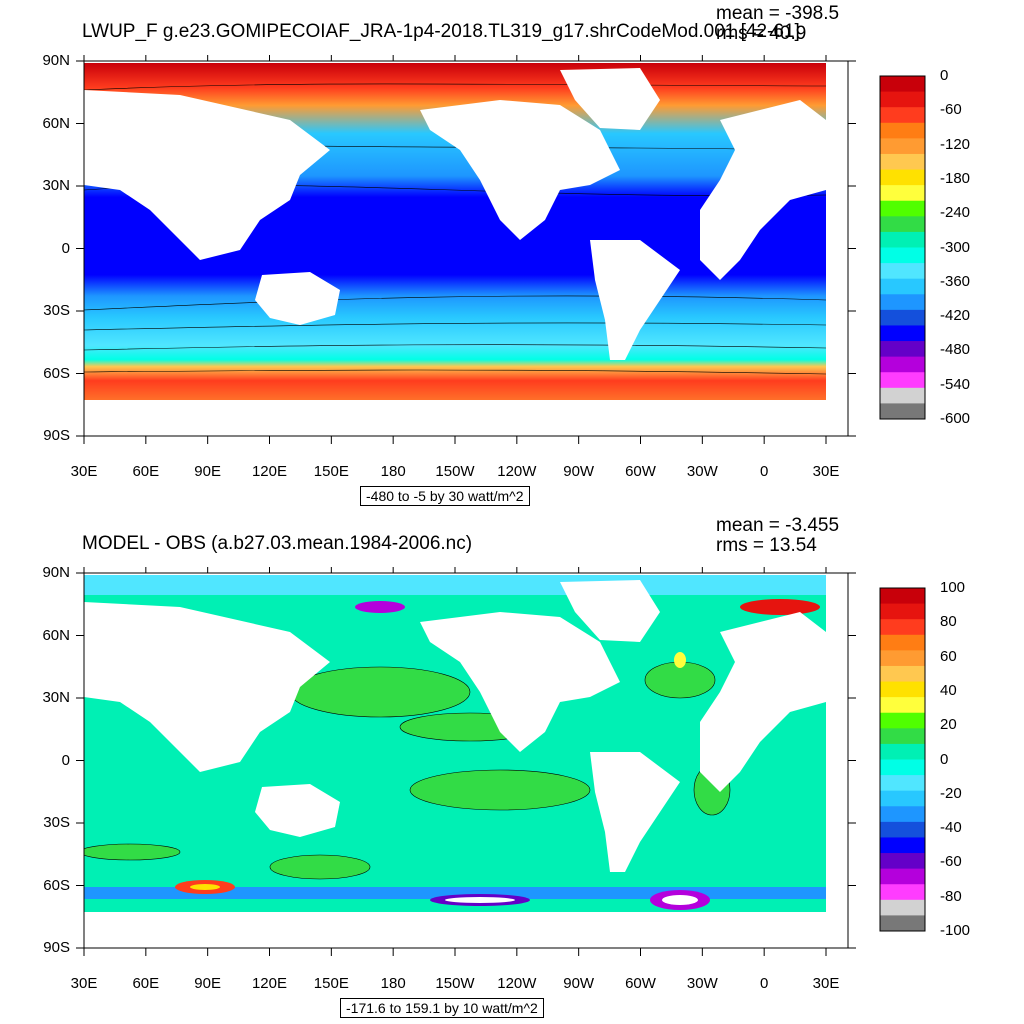 The width and height of the screenshot is (1024, 1024). What do you see at coordinates (951, 793) in the screenshot?
I see `colorbar-label: -20` at bounding box center [951, 793].